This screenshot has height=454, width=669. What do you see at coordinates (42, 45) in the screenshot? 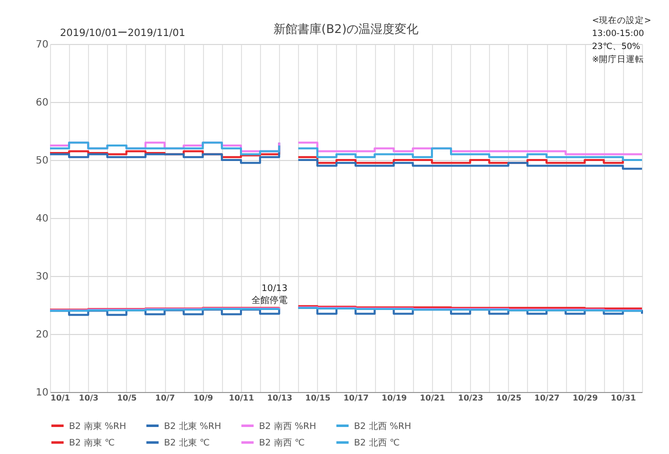
I see `y-tick-label: 70` at bounding box center [42, 45].